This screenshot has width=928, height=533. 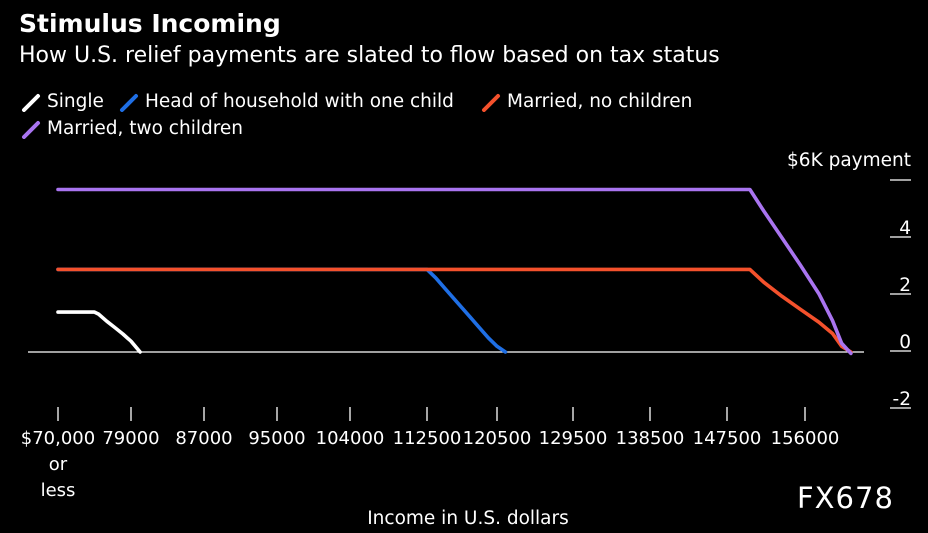 I want to click on x-tick-label: 87000, so click(x=203, y=438).